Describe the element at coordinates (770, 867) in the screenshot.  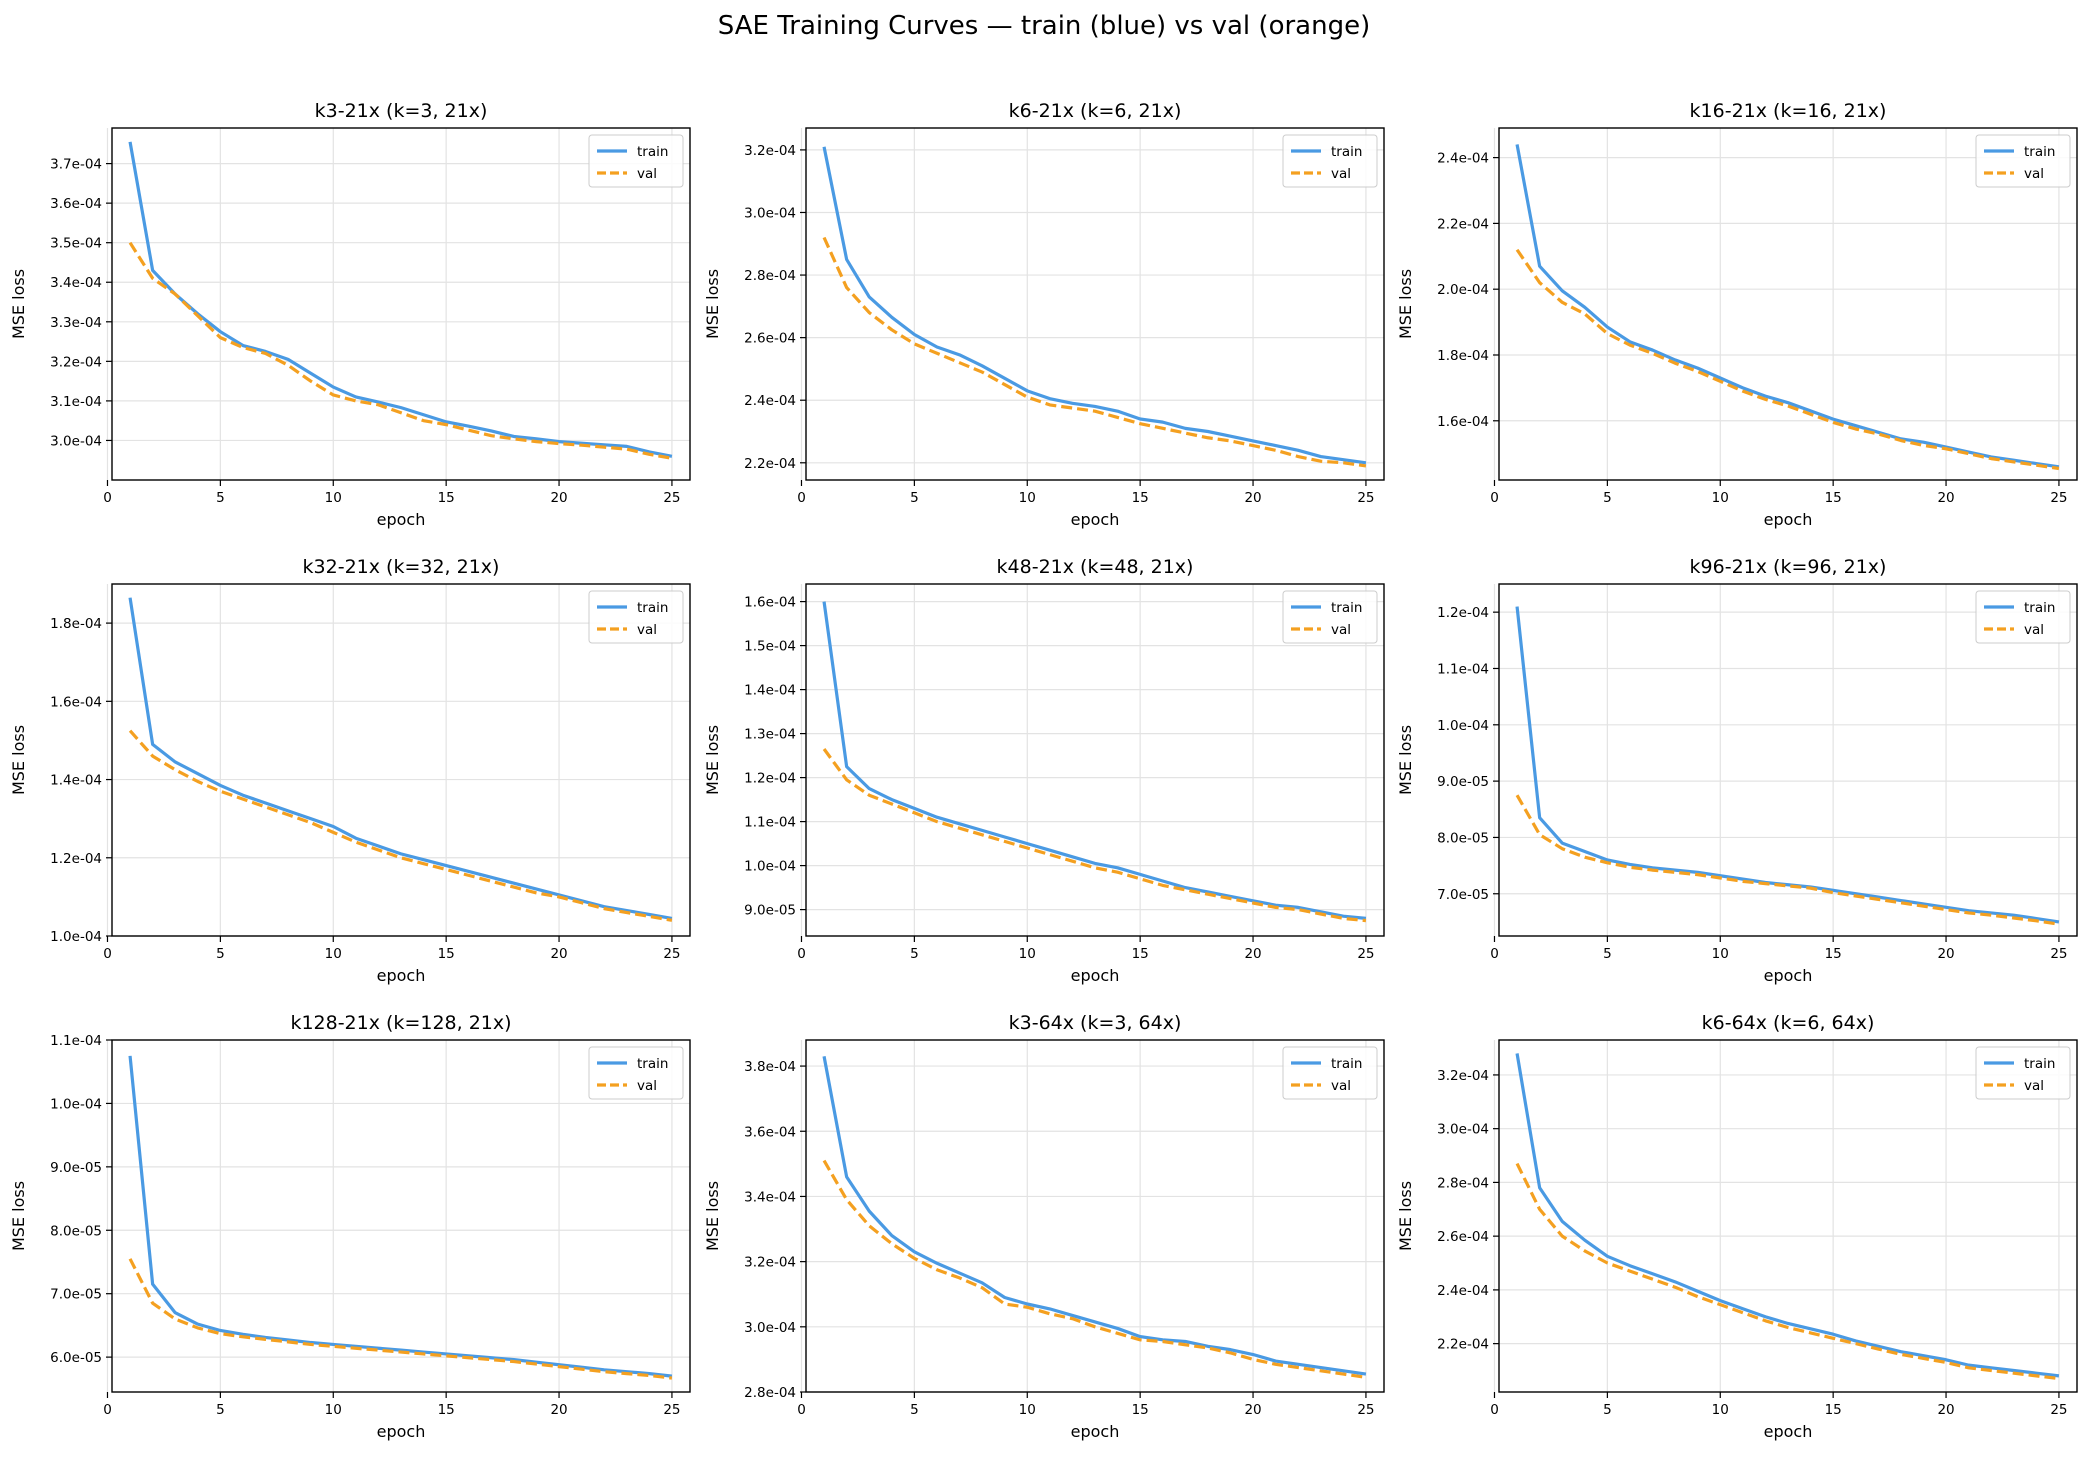
I see `y-tick-label: 1.0e-04` at that location.